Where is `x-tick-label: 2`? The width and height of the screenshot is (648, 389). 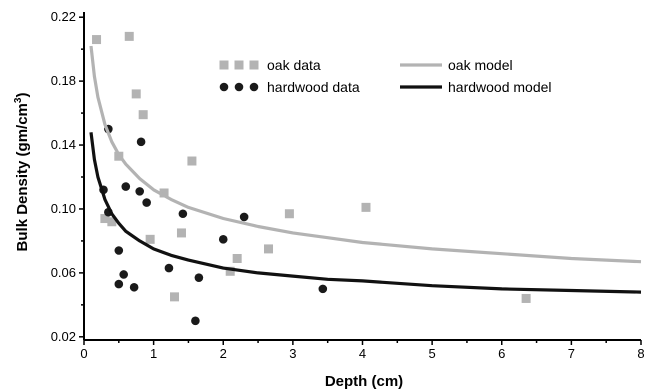 x-tick-label: 2 is located at coordinates (223, 353).